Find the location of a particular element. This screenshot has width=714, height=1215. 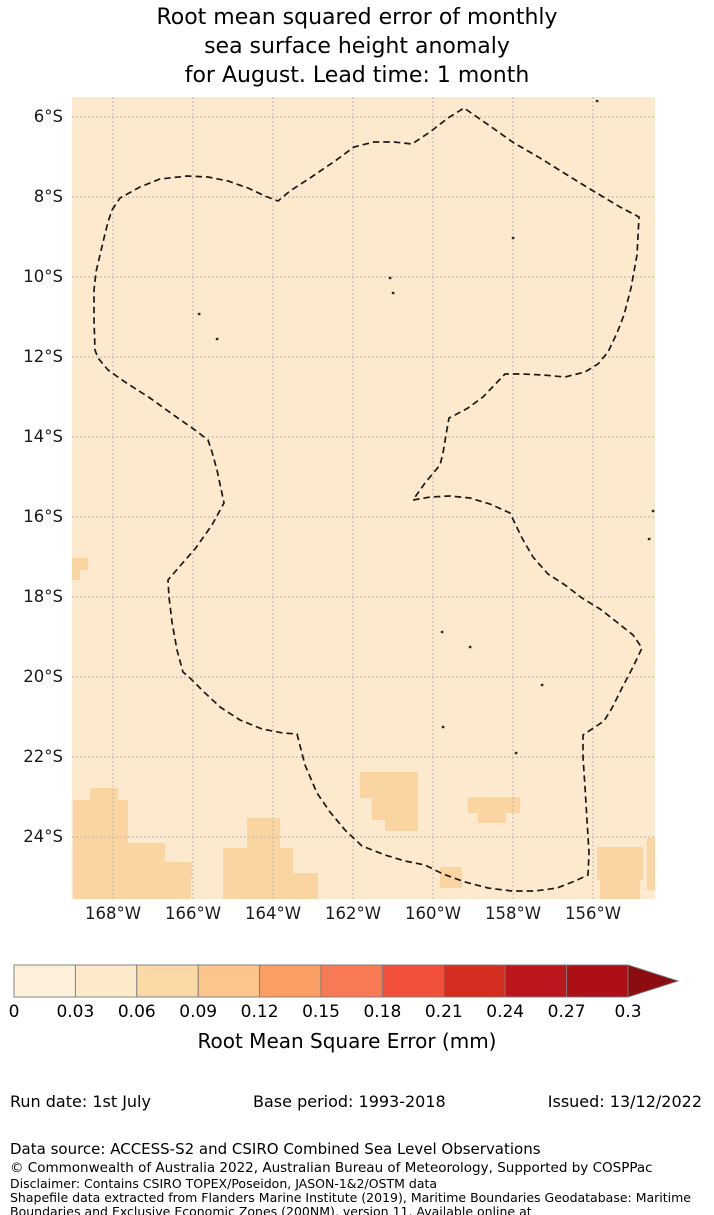

colorbar-tick-label: 0.15 is located at coordinates (321, 1012).